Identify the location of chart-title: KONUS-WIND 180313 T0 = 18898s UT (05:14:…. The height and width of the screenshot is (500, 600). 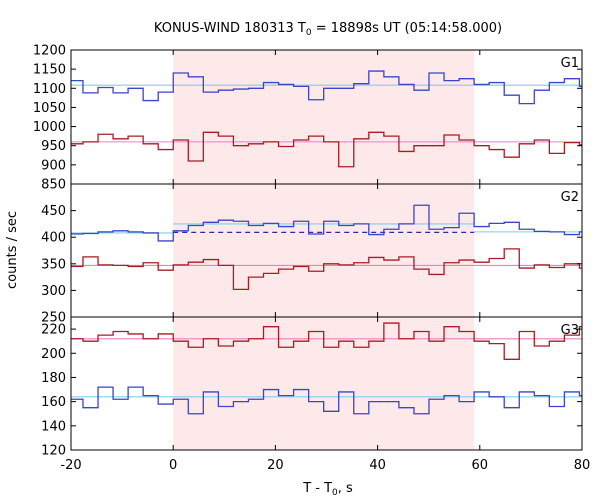
(328, 29).